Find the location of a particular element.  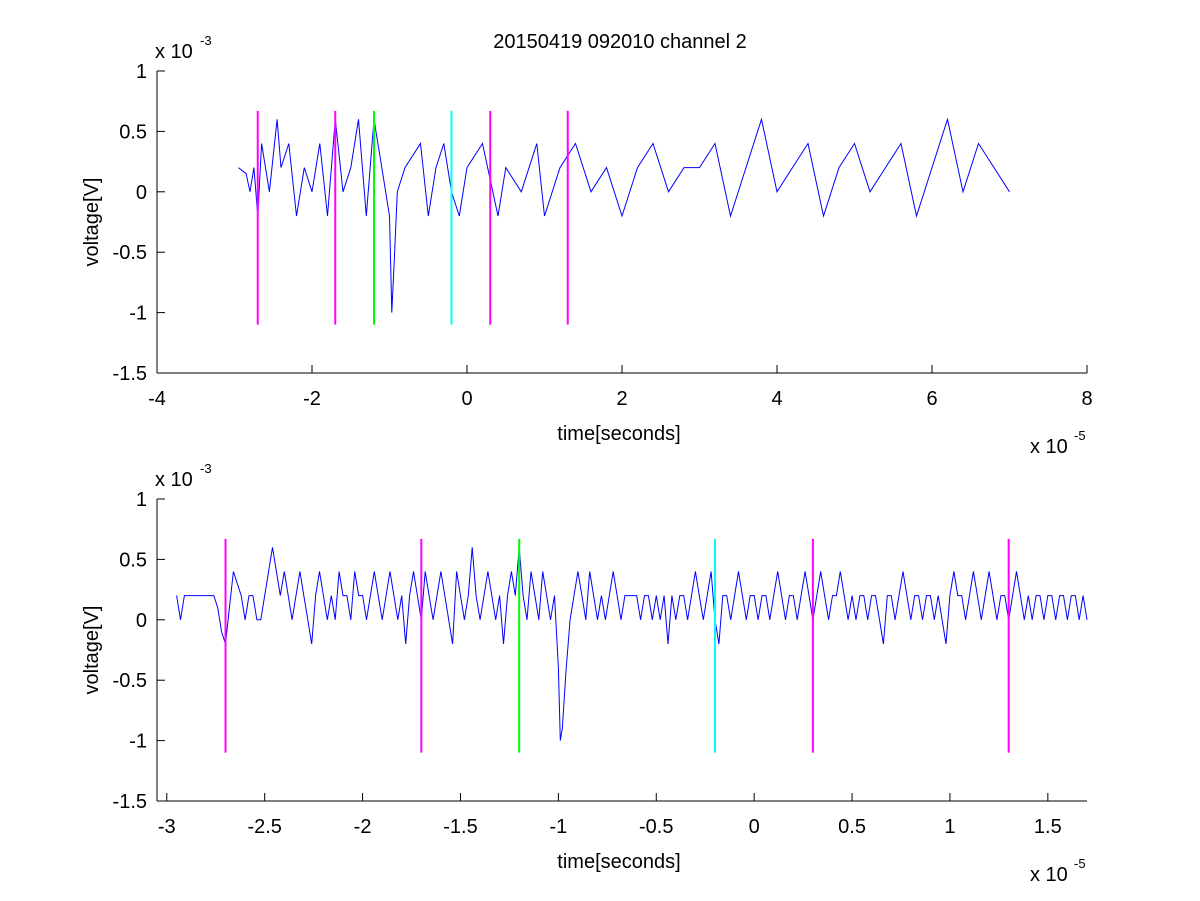

figure-title: 20150419 092010 channel 2 is located at coordinates (620, 42).